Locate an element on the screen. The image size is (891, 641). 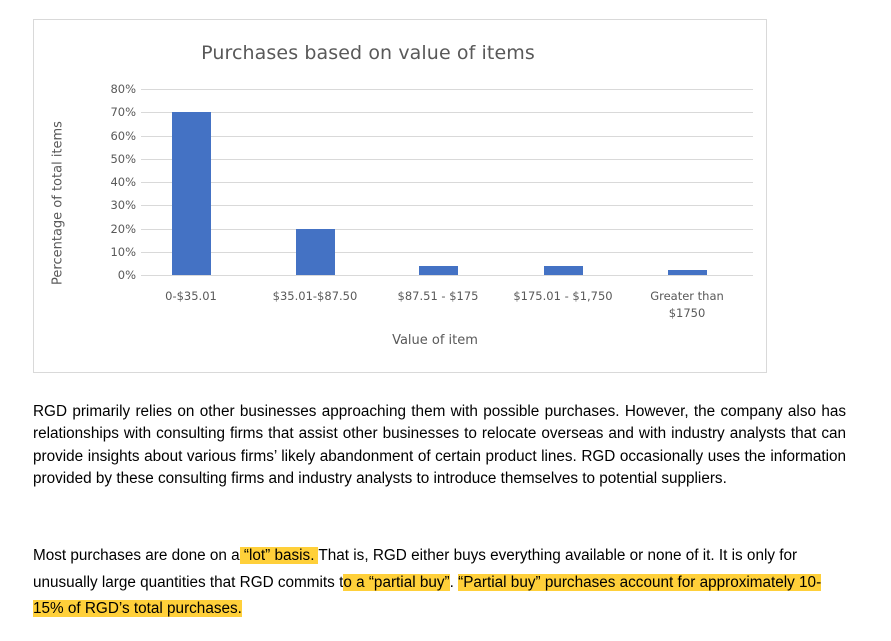
x-tick-line1: $35.01-$87.50 is located at coordinates (315, 296).